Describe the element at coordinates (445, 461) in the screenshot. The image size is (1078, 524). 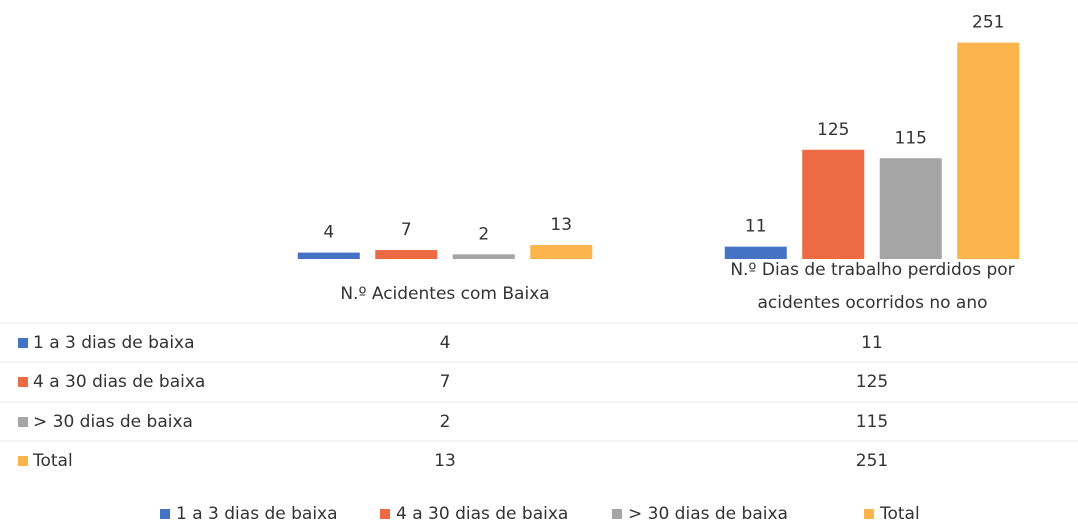
I see `table-cell: 13` at that location.